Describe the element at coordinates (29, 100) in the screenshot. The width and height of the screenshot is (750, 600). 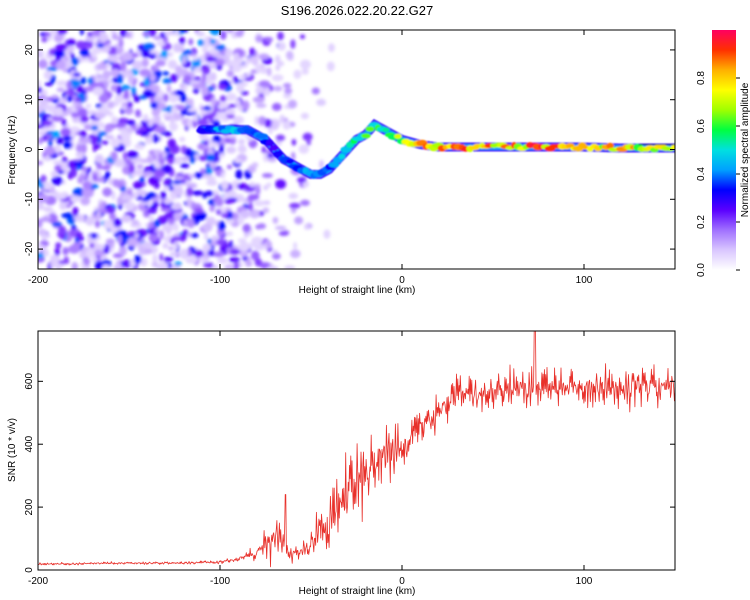
I see `spectrogram-y-tick-label: 10` at that location.